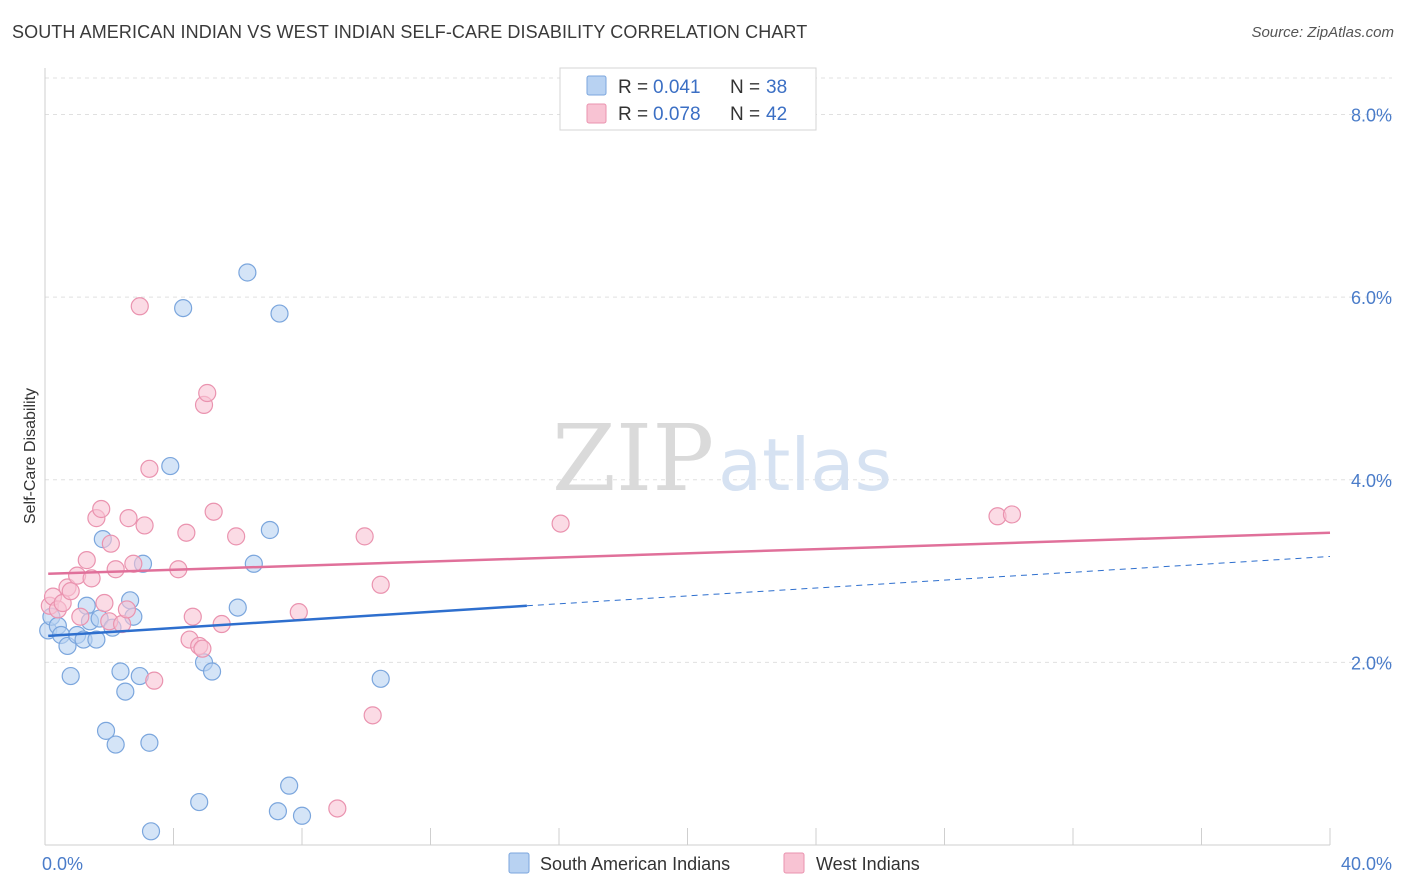  What do you see at coordinates (1371, 116) in the screenshot?
I see `y-tick-label-8: 8.0%` at bounding box center [1371, 116].